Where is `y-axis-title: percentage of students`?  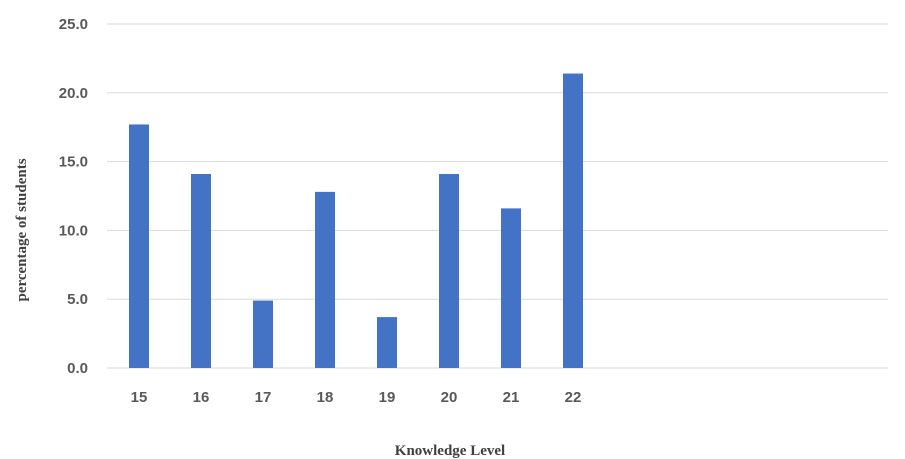
y-axis-title: percentage of students is located at coordinates (22, 229).